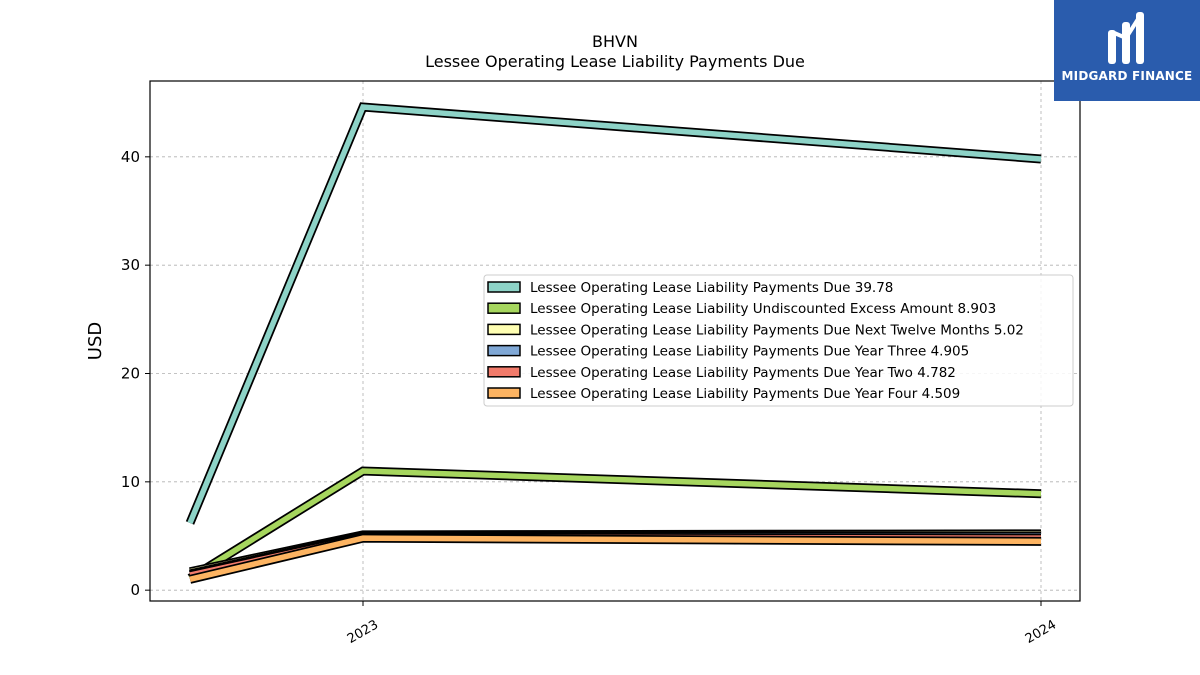 The height and width of the screenshot is (675, 1200). I want to click on logo-mark-icon, so click(1126, 38).